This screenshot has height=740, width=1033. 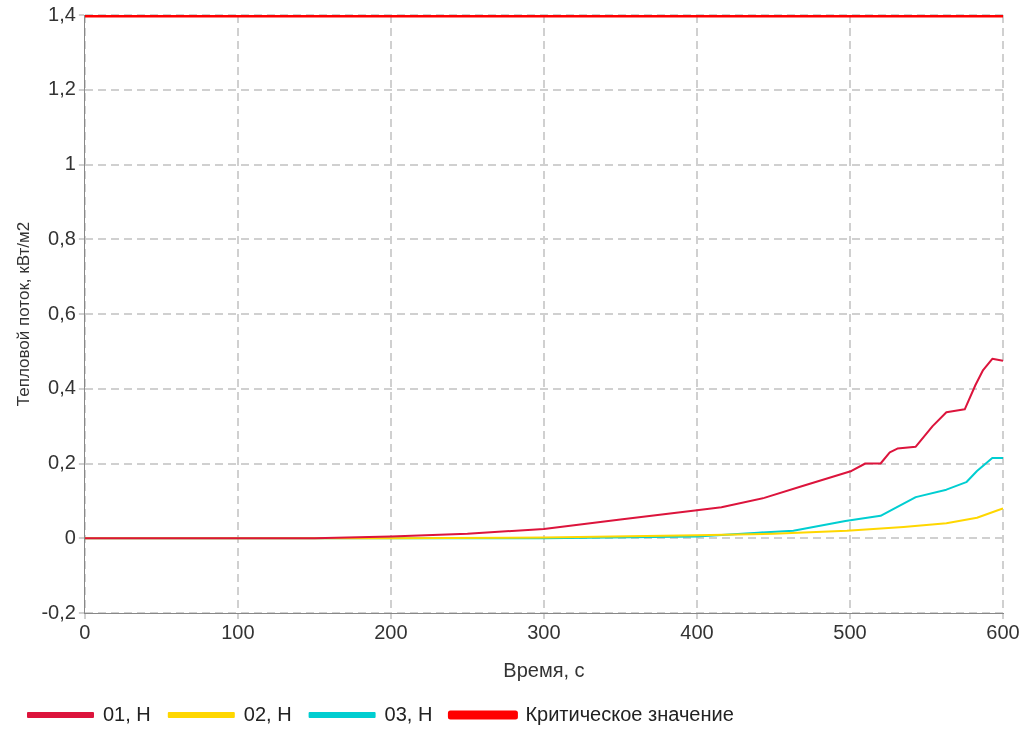 What do you see at coordinates (238, 631) in the screenshot?
I see `x-tick-label: 100` at bounding box center [238, 631].